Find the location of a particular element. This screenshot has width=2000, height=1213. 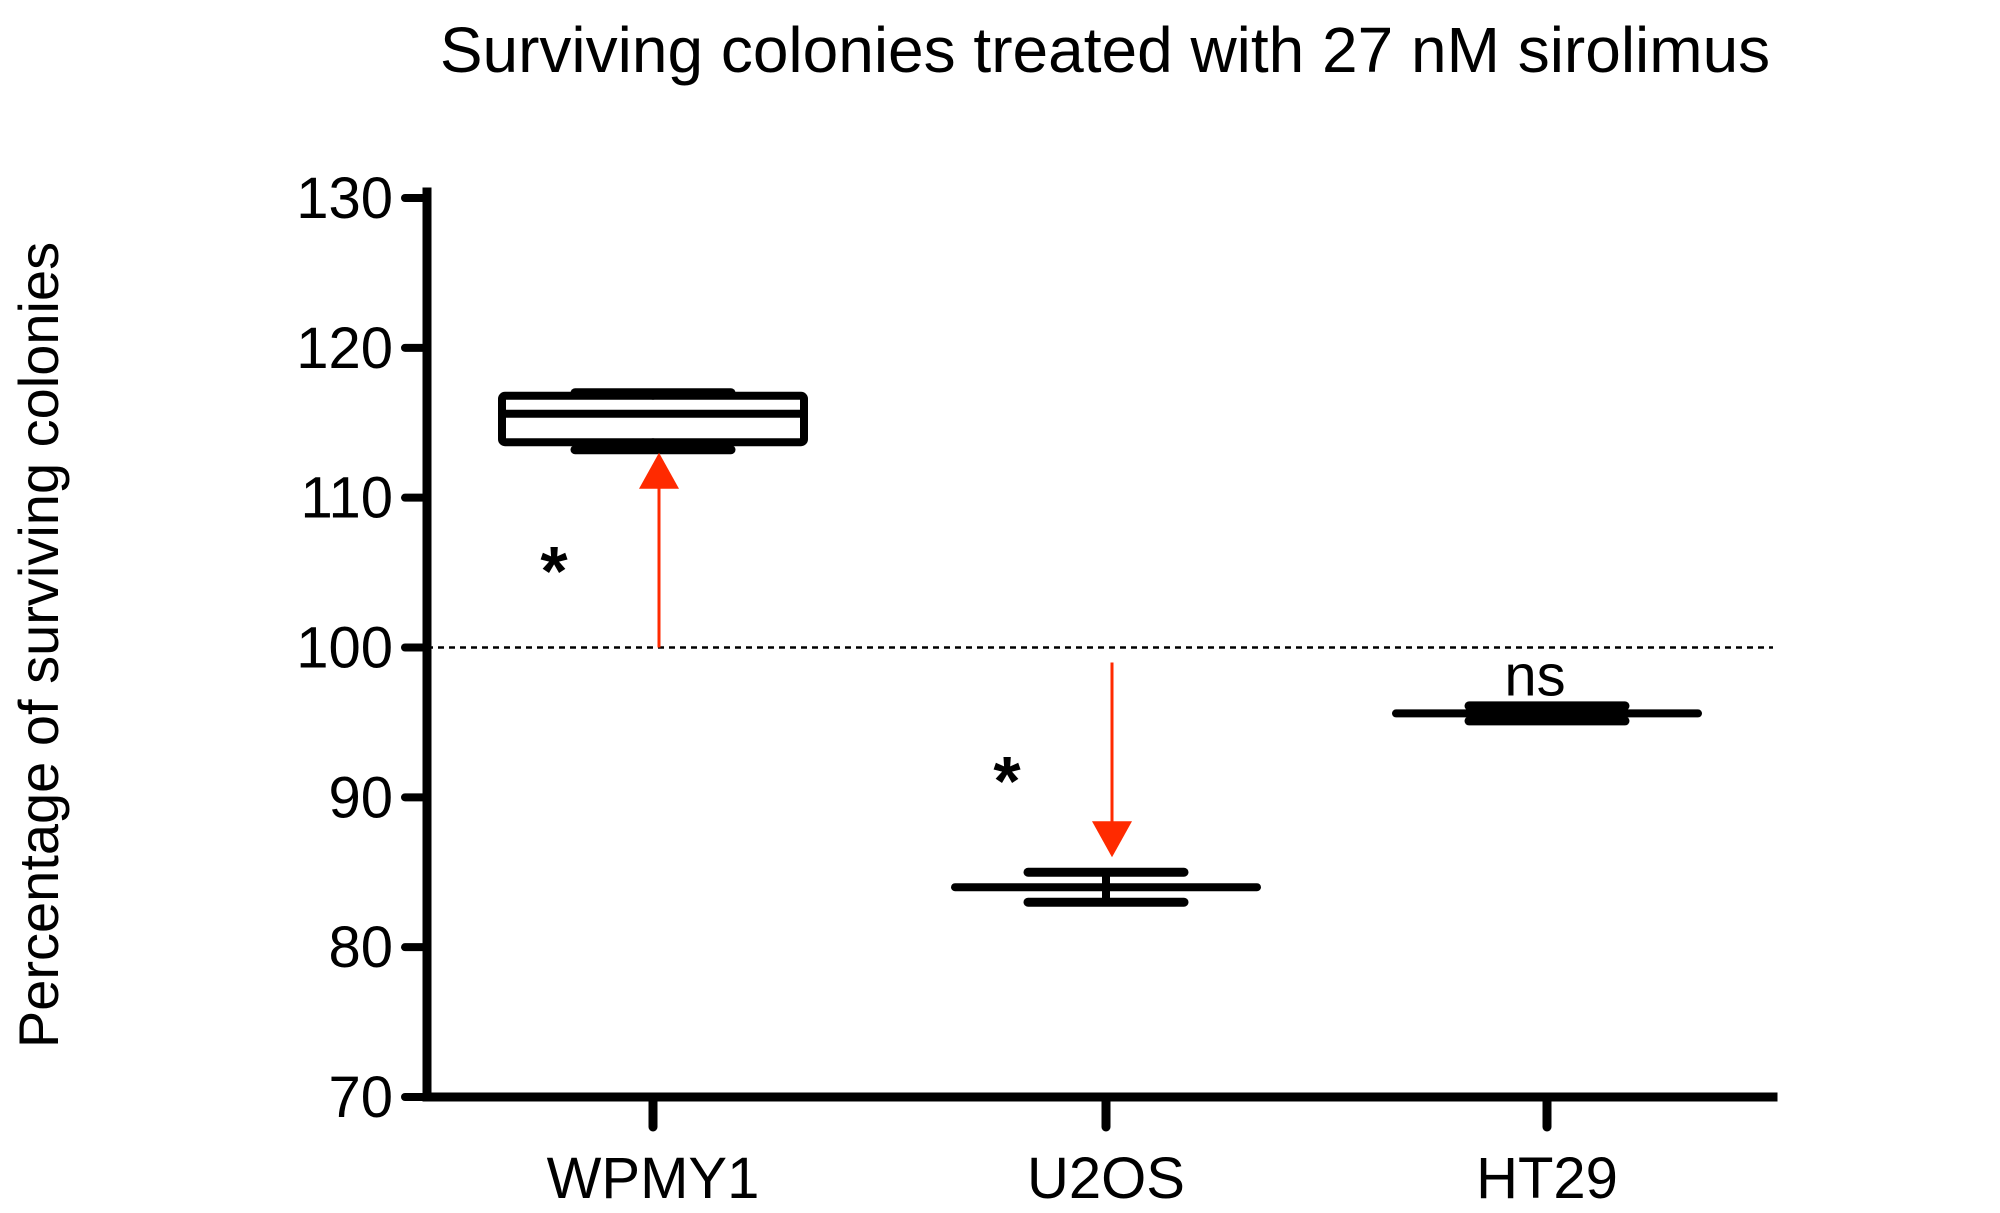

x-tick-label: WPMY1 is located at coordinates (653, 1178).